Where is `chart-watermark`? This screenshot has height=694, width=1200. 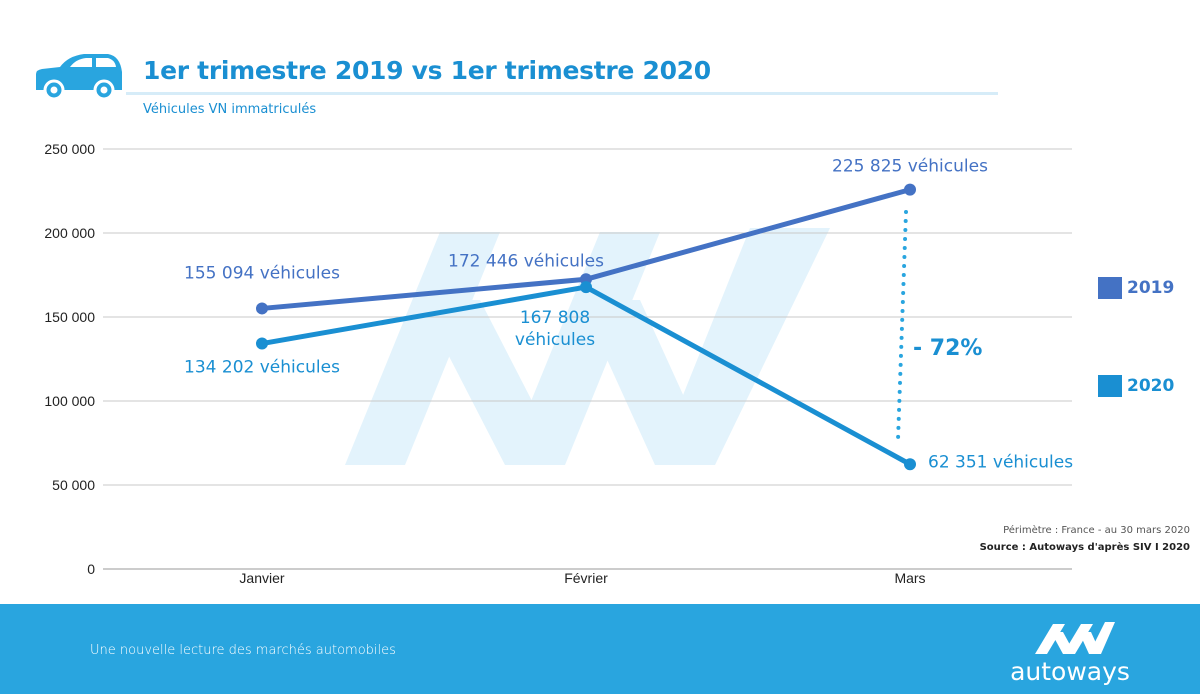
chart-watermark is located at coordinates (587, 346).